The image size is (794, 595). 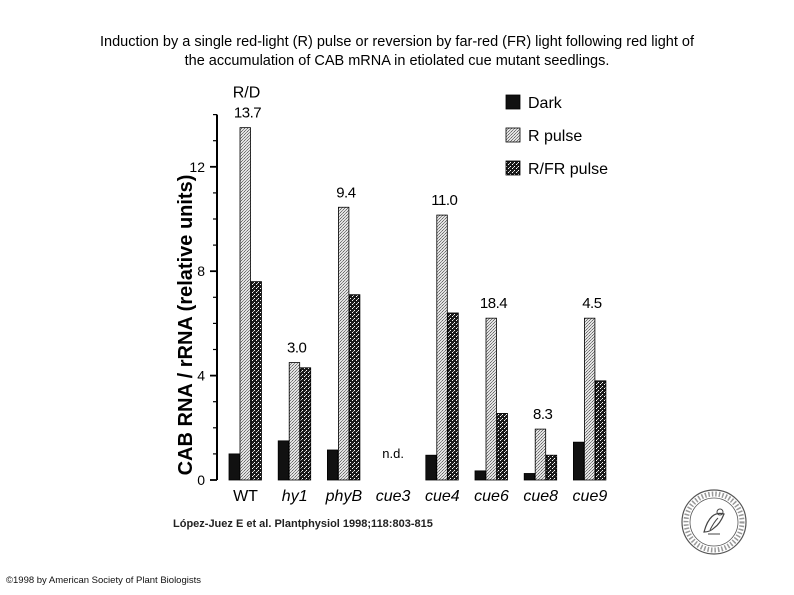 What do you see at coordinates (201, 480) in the screenshot?
I see `y-tick-label: 0` at bounding box center [201, 480].